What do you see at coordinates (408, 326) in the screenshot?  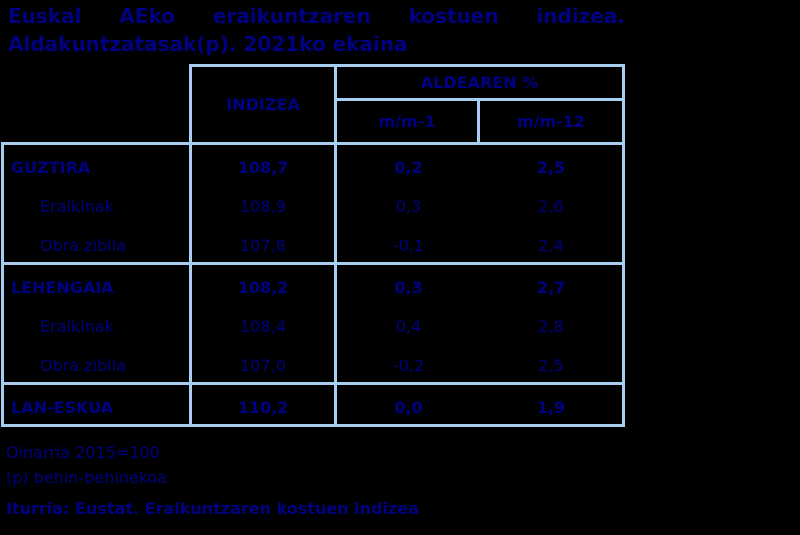 I see `mm1-value: 0,4` at bounding box center [408, 326].